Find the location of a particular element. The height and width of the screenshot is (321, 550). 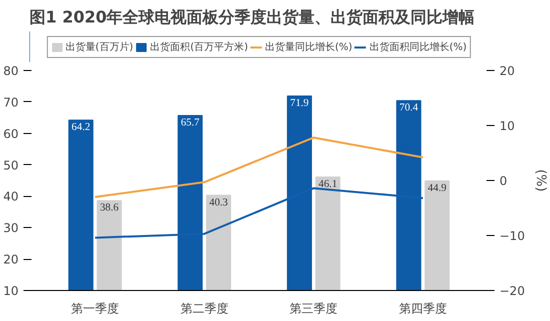

data-label: 64.2 is located at coordinates (81, 128).